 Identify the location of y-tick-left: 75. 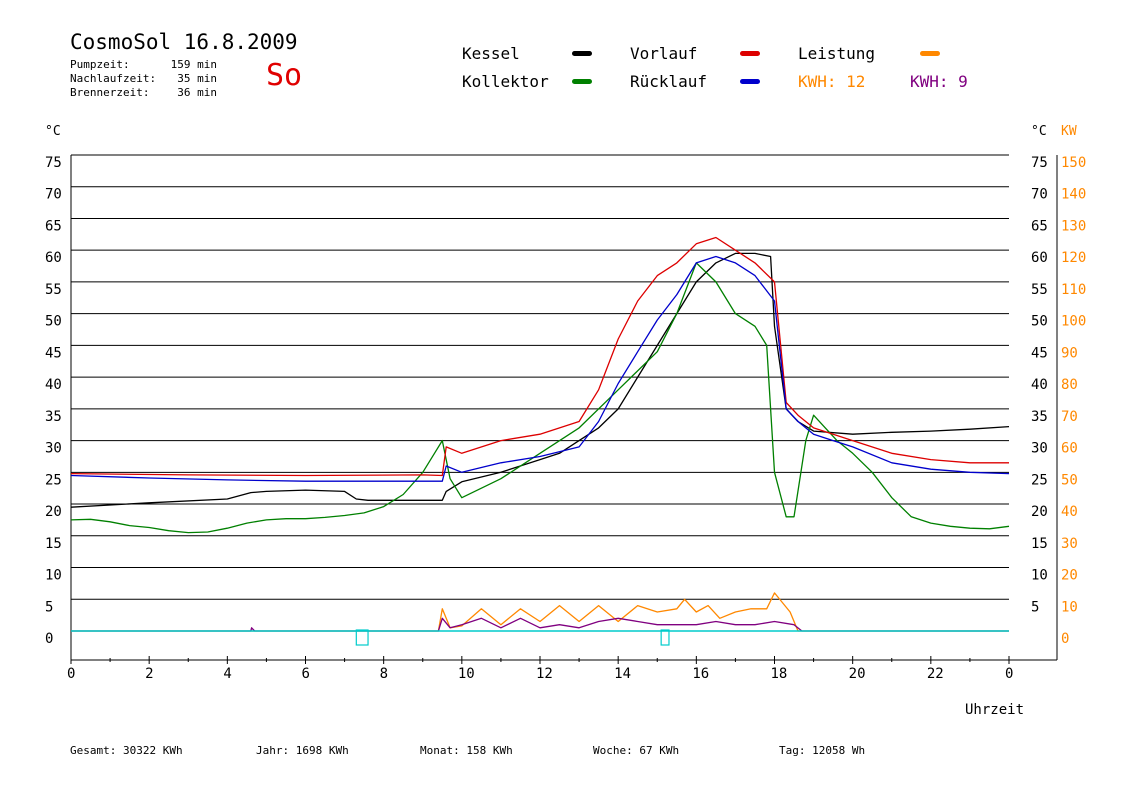
(53, 163).